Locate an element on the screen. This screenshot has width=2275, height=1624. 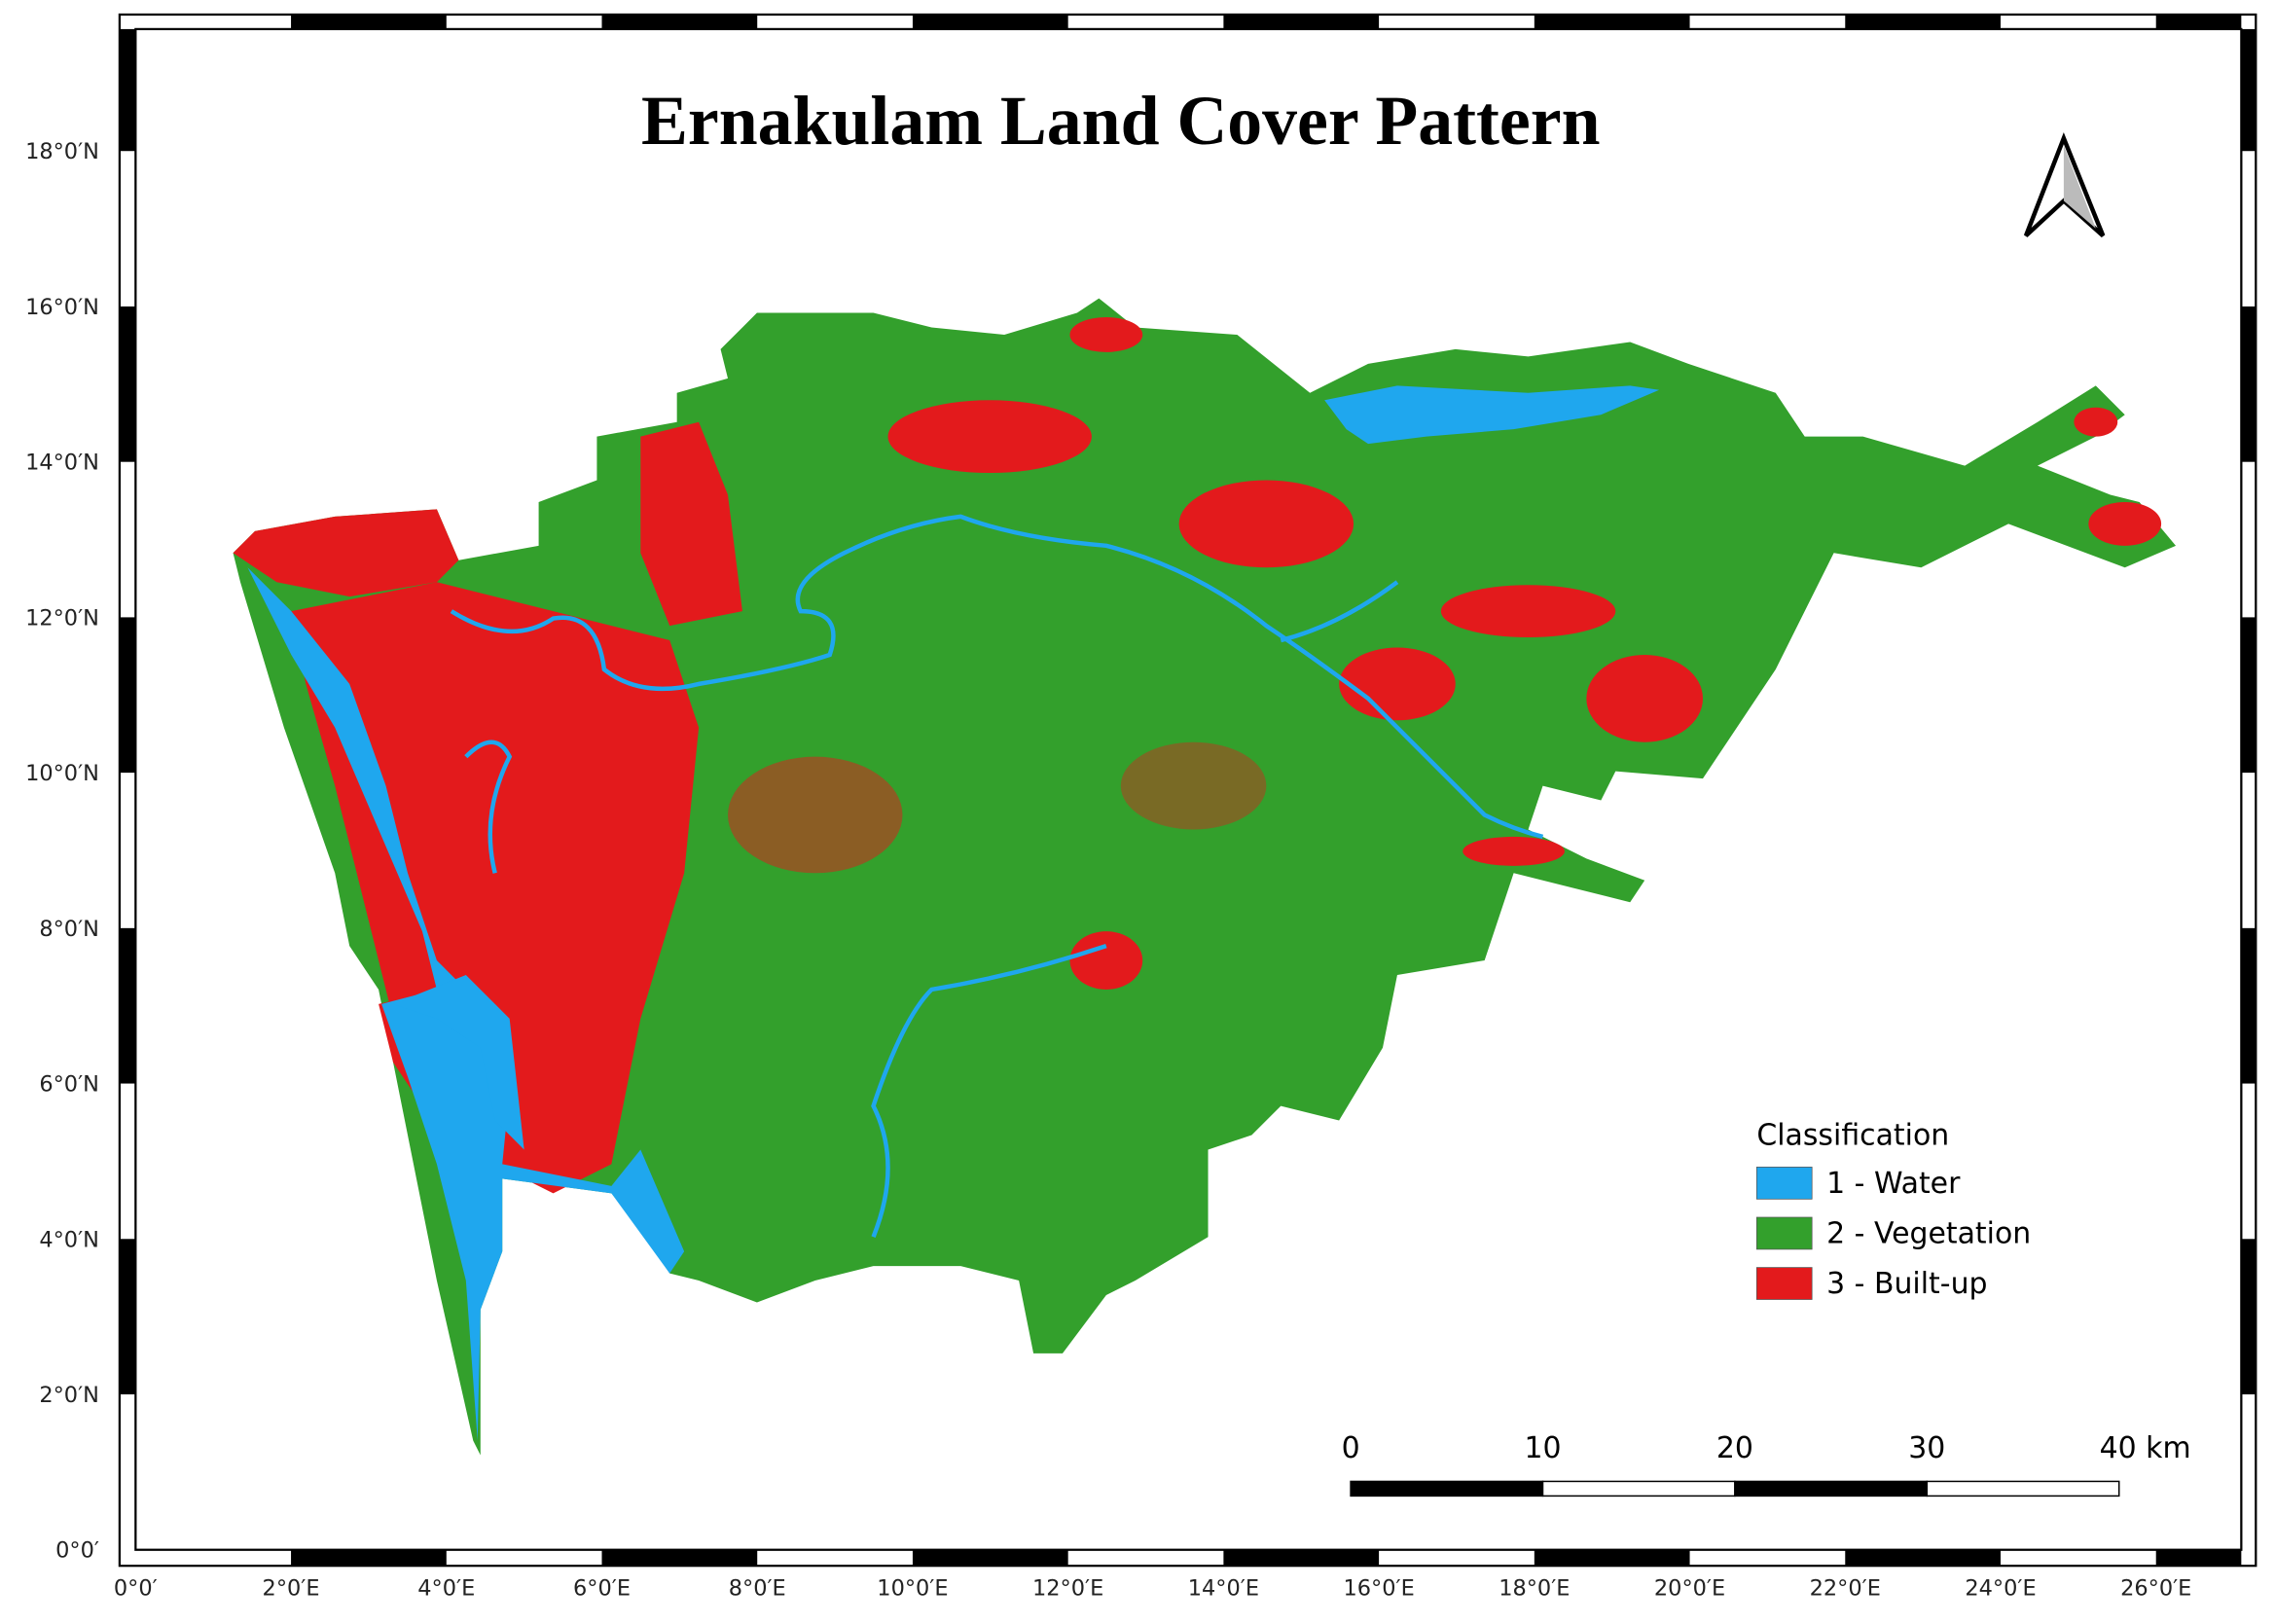
latitude-label: 4°0′N is located at coordinates (69, 1239).